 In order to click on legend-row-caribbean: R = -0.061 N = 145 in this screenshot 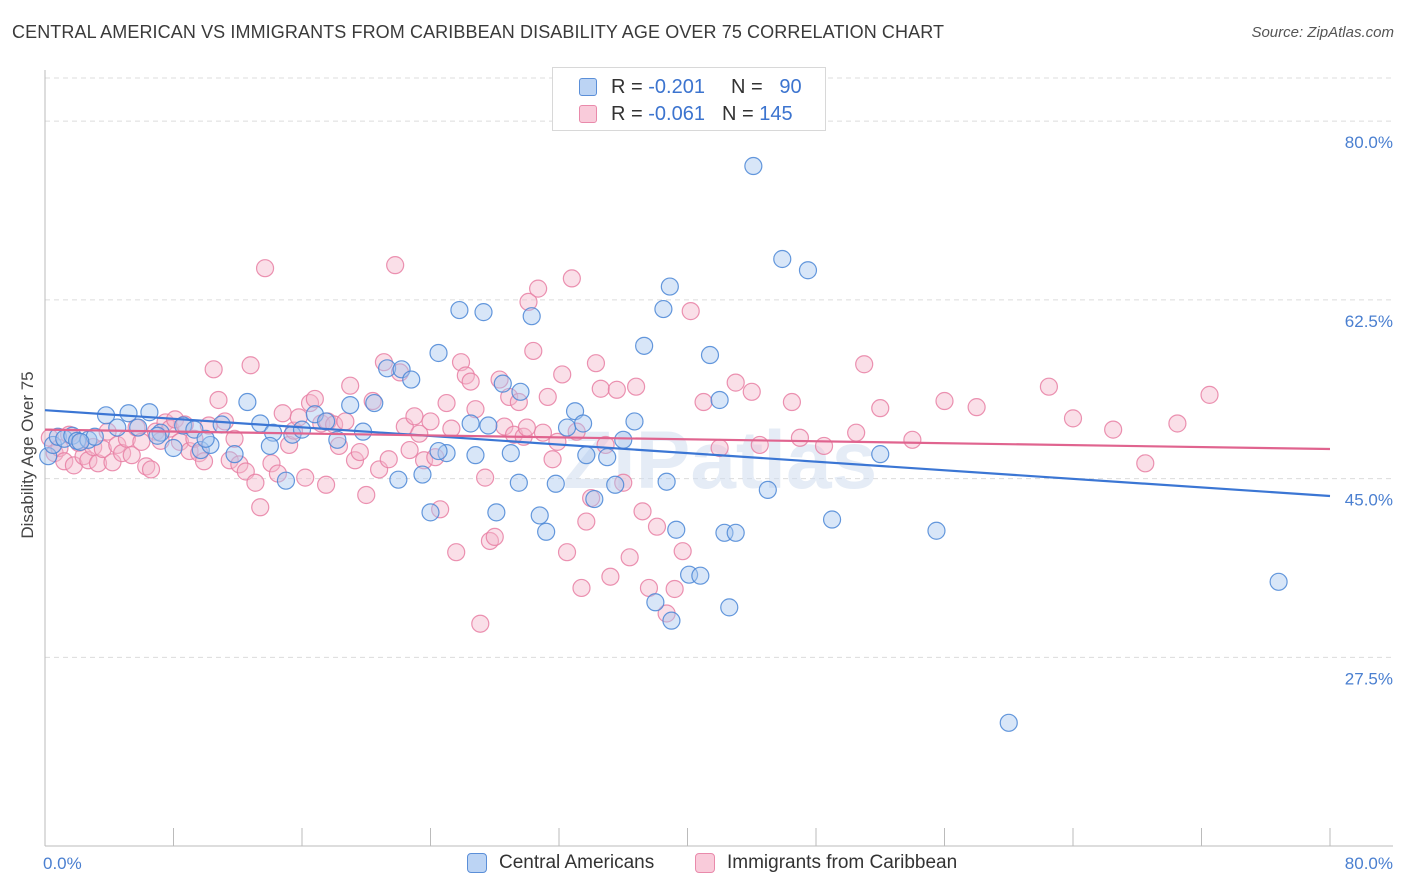, I will do `click(686, 114)`.